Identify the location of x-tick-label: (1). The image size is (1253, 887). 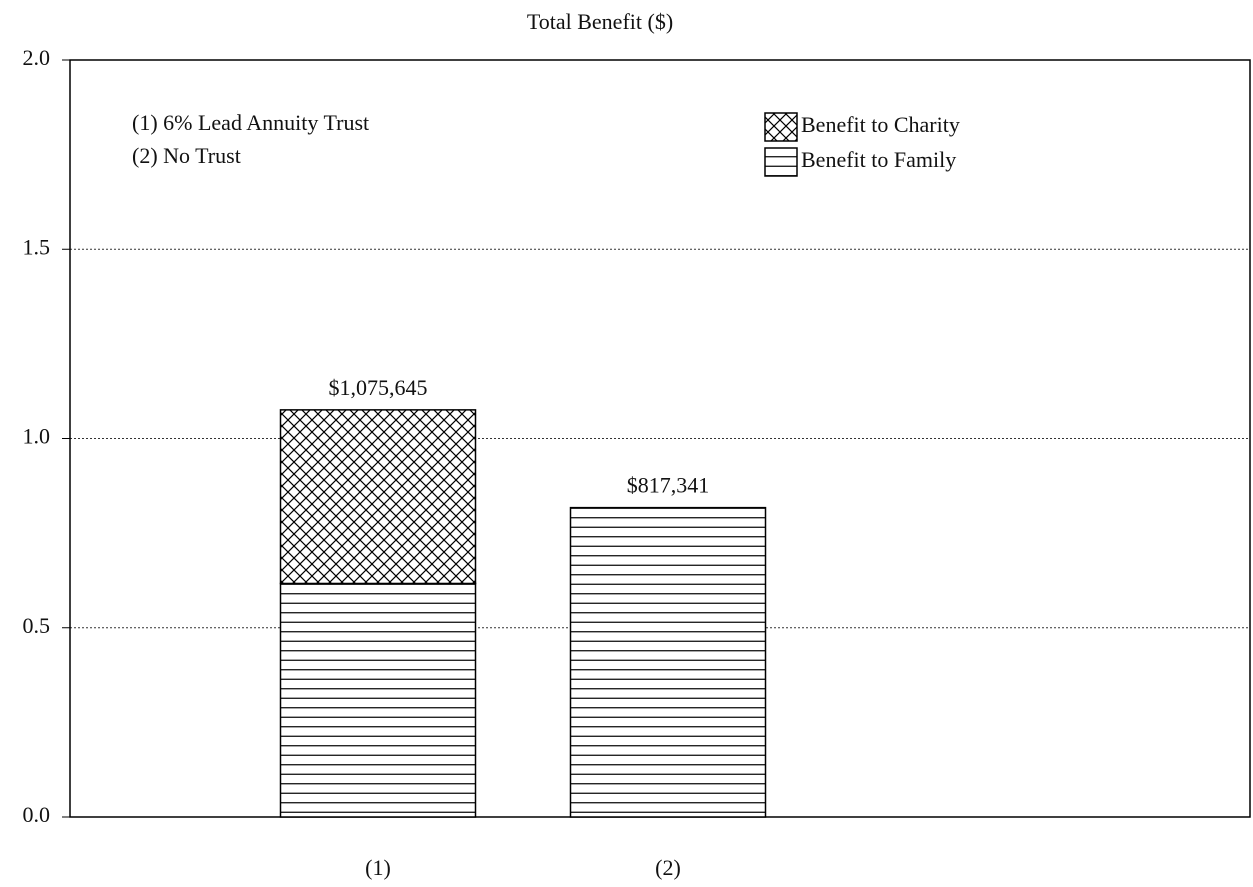
(378, 867).